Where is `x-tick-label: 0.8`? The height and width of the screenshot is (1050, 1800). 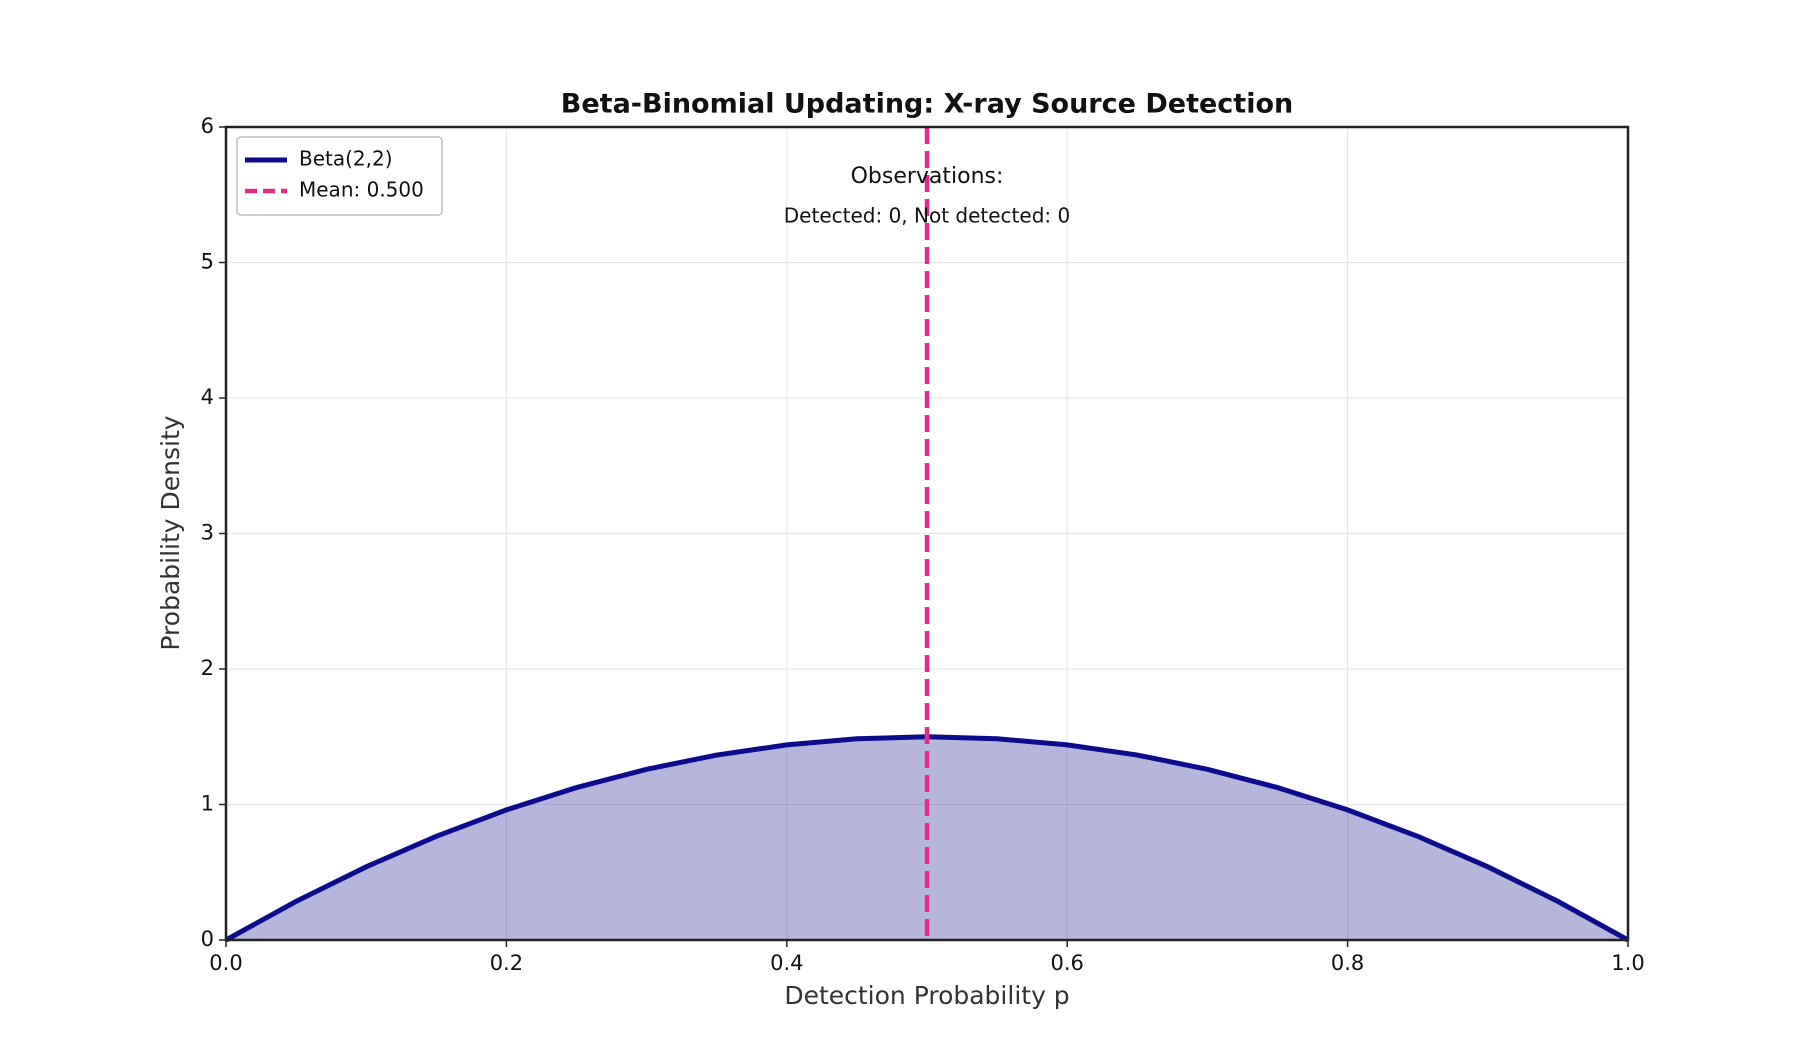
x-tick-label: 0.8 is located at coordinates (1347, 963).